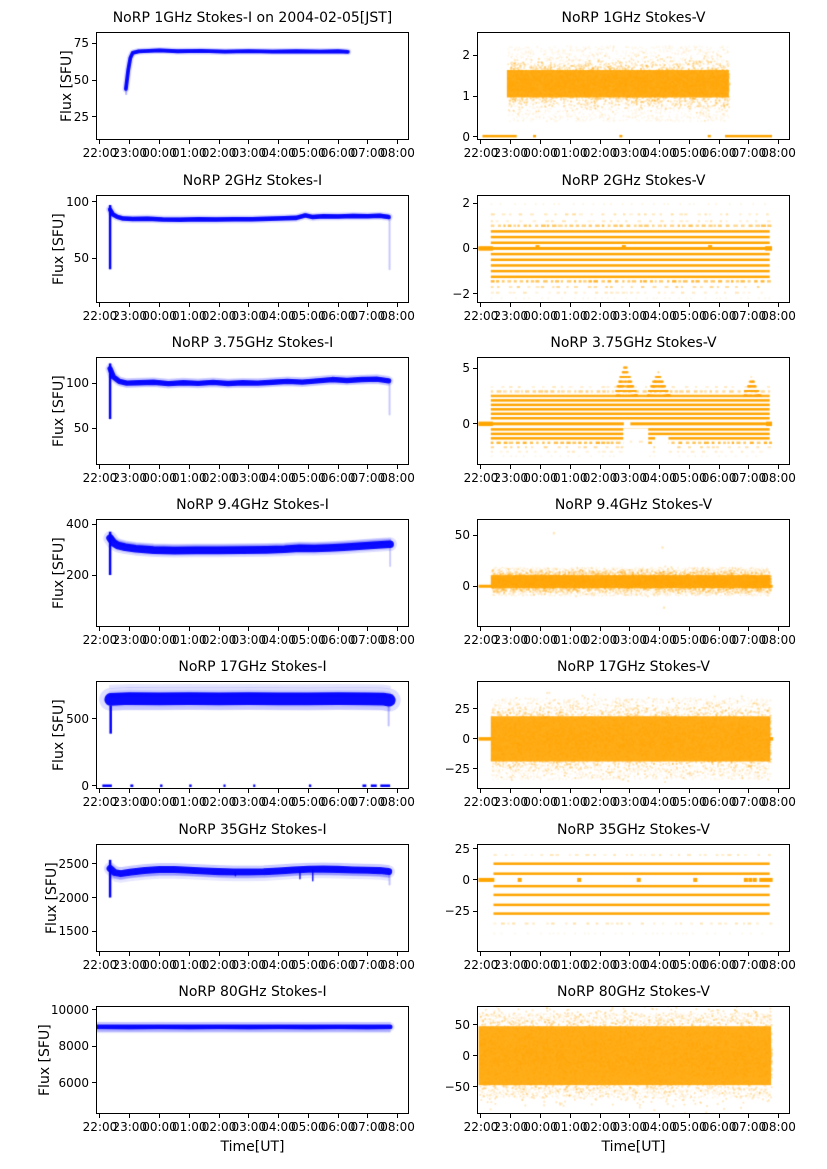 This screenshot has height=1169, width=827. What do you see at coordinates (466, 368) in the screenshot?
I see `y-tick-label: 5` at bounding box center [466, 368].